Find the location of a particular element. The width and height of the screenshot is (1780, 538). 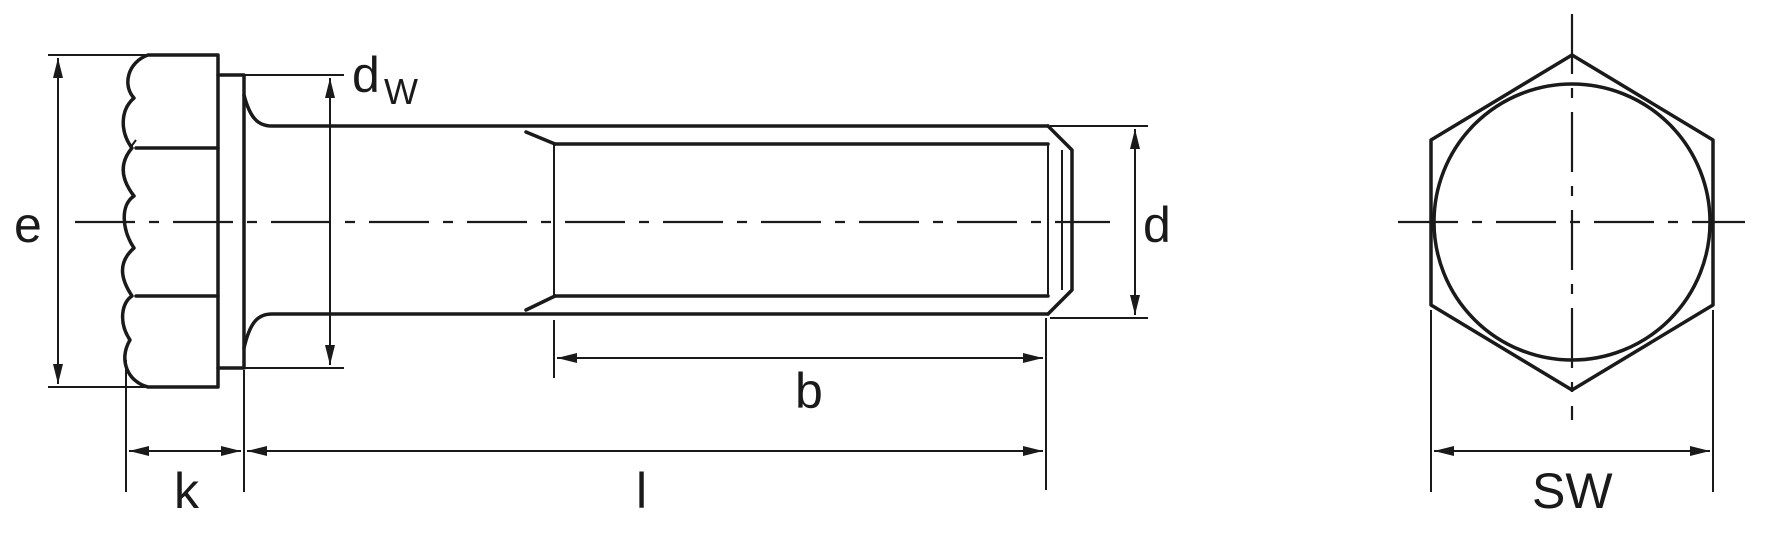

dim-d: d is located at coordinates (1110, 222).